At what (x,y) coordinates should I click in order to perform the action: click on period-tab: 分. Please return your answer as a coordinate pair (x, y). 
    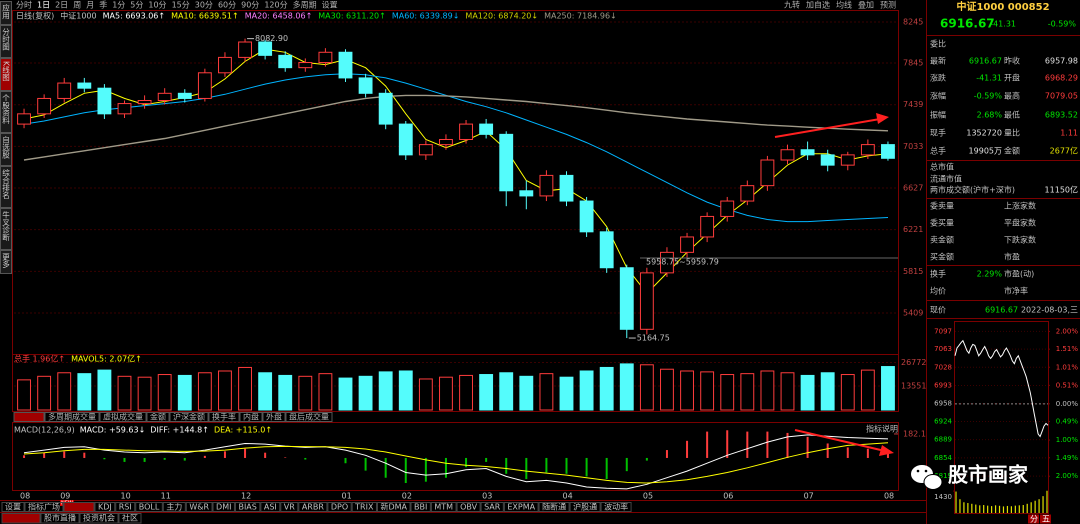
    Looking at the image, I should click on (1034, 519).